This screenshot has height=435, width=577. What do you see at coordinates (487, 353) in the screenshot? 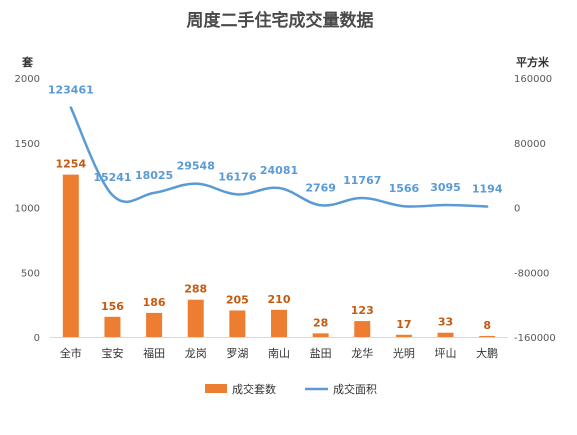
I see `category-label: 大鹏` at bounding box center [487, 353].